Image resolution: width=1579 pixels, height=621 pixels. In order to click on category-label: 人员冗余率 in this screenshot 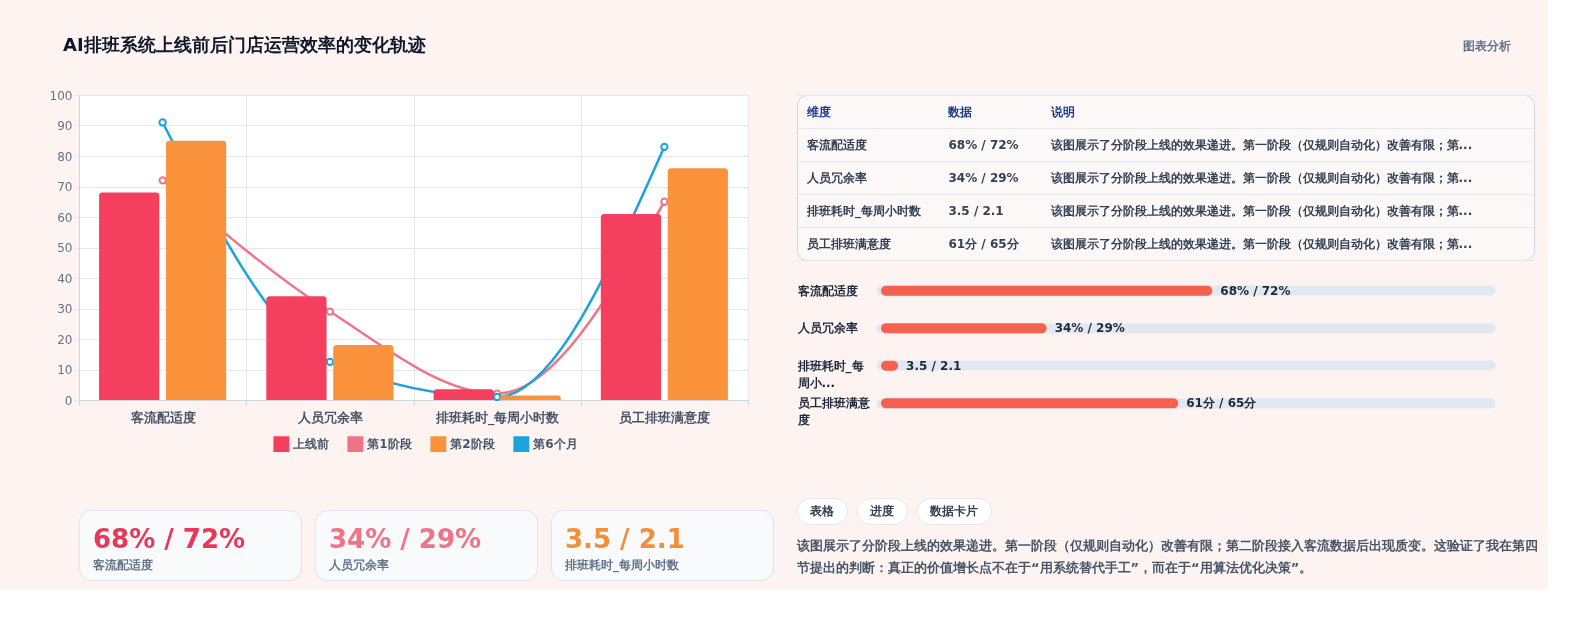, I will do `click(358, 565)`.